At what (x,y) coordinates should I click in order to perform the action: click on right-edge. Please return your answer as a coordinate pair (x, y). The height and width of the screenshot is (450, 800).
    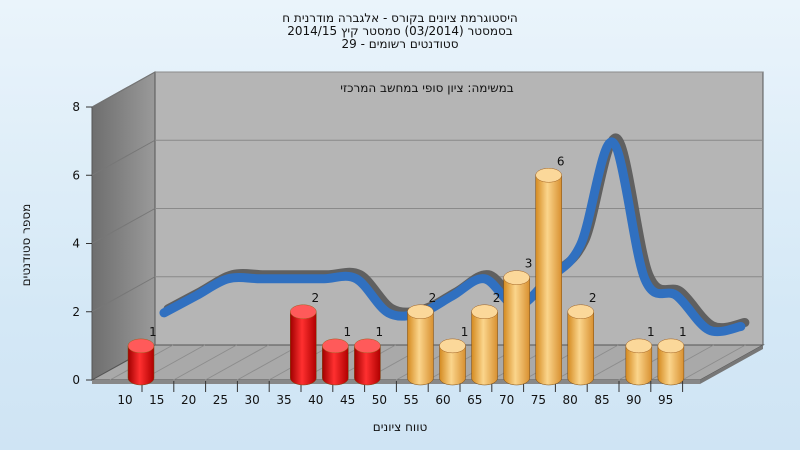
    Looking at the image, I should click on (731, 364).